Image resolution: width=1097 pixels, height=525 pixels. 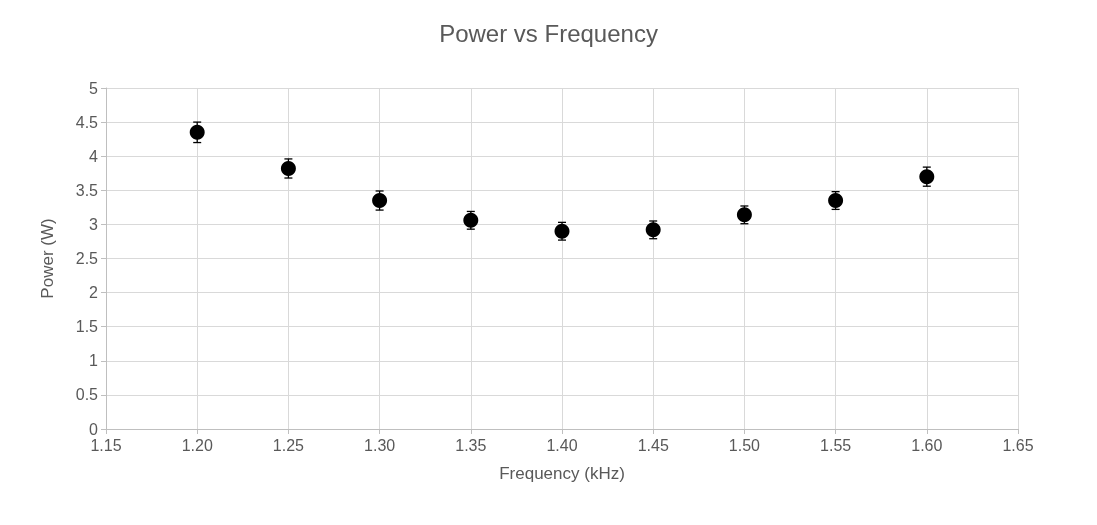 I want to click on x-axis-title: Frequency (kHz), so click(x=562, y=473).